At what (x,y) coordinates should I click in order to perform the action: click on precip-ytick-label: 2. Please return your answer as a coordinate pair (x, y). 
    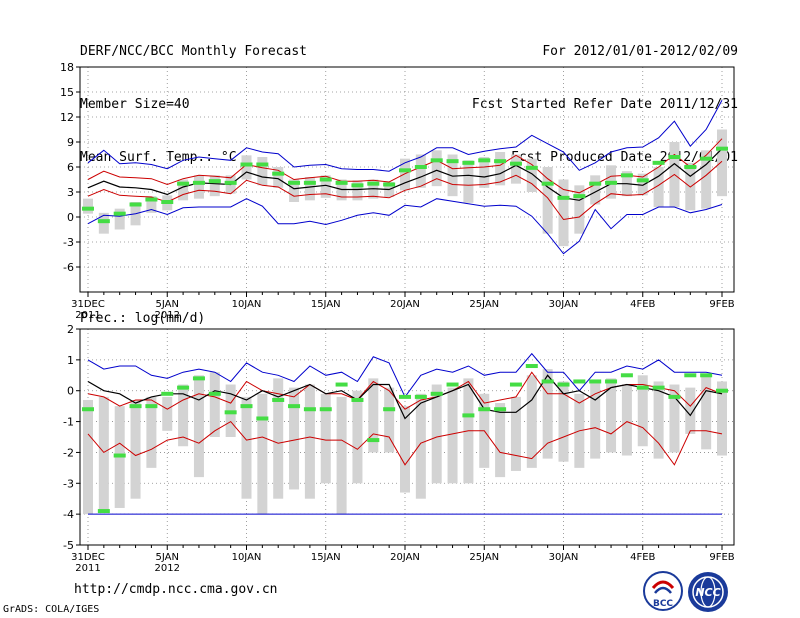
    Looking at the image, I should click on (70, 329).